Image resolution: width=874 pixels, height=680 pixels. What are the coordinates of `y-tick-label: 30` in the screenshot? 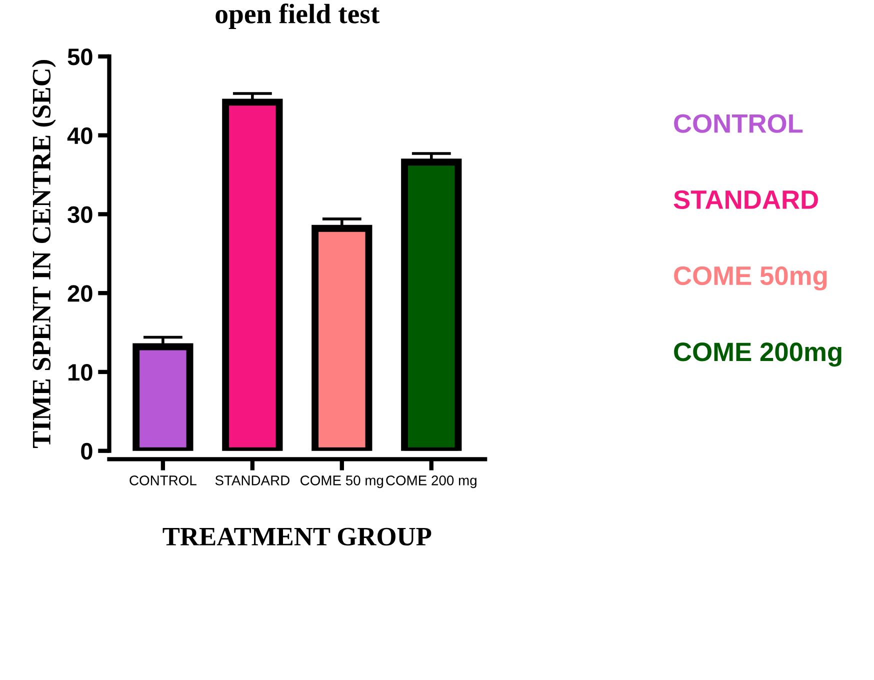 It's located at (80, 215).